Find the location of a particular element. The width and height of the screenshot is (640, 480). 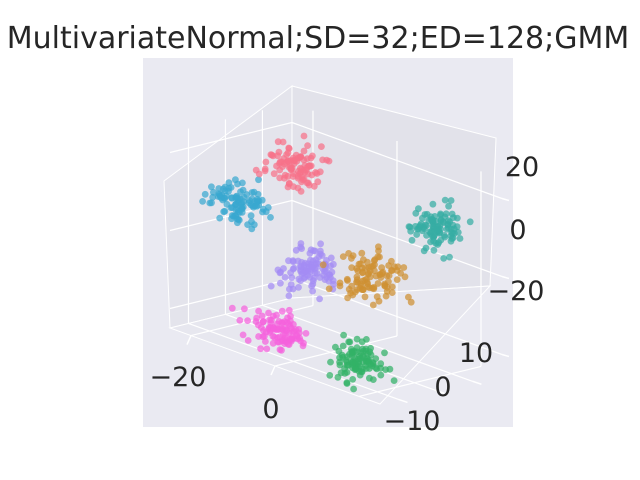

z-tick-mark is located at coordinates (505, 277).